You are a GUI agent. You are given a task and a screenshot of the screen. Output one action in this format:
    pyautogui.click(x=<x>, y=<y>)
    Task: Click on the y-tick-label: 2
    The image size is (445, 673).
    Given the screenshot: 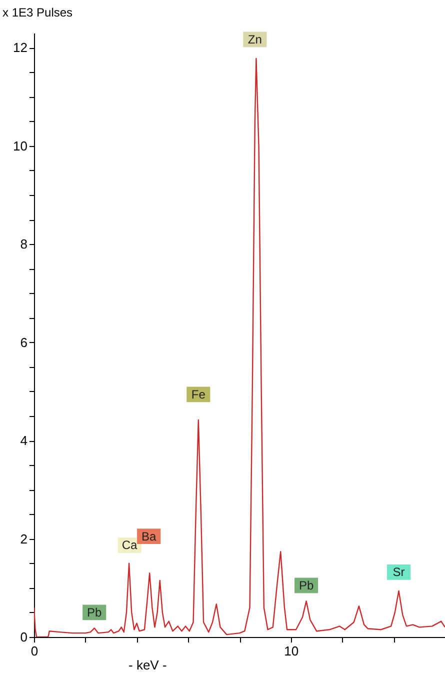 What is the action you would take?
    pyautogui.click(x=24, y=538)
    